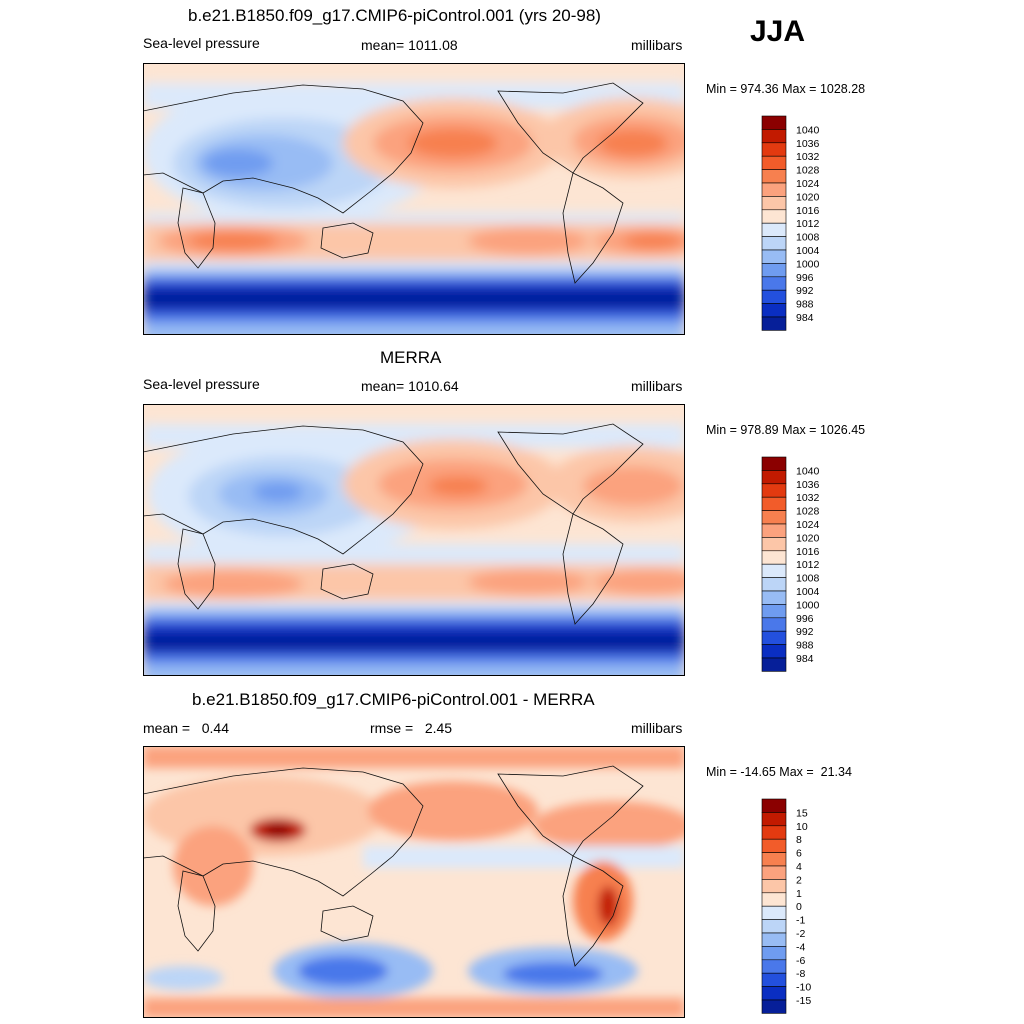  Describe the element at coordinates (779, 772) in the screenshot. I see `panel-3-minmax: Min = -14.65 Max = 21.34` at that location.